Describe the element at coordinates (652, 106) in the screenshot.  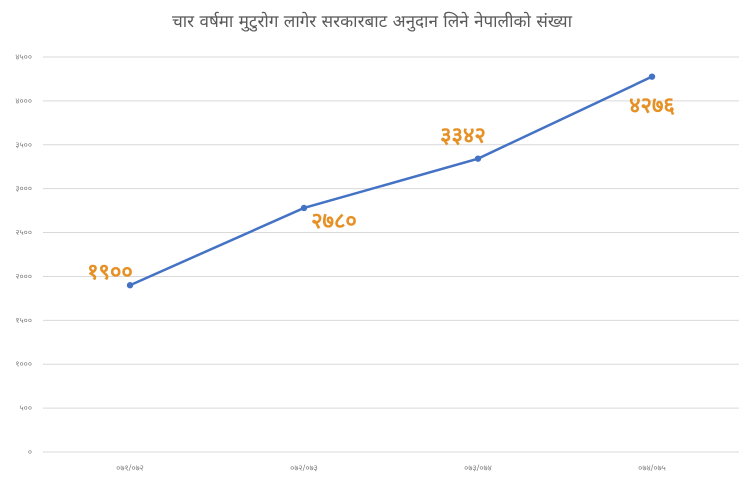
I see `data-label: ४२७६` at that location.